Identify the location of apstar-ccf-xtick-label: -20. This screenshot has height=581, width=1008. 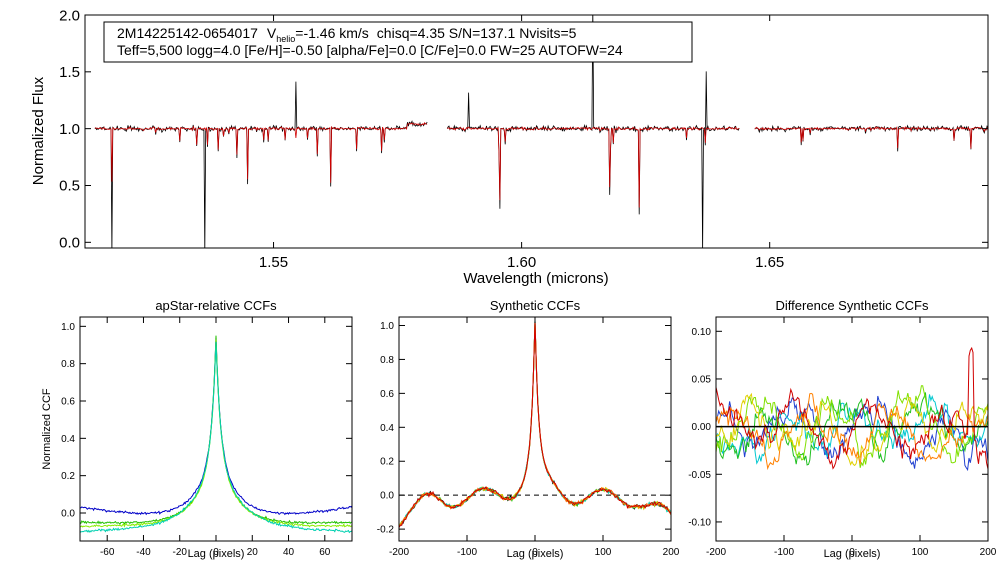
(180, 552).